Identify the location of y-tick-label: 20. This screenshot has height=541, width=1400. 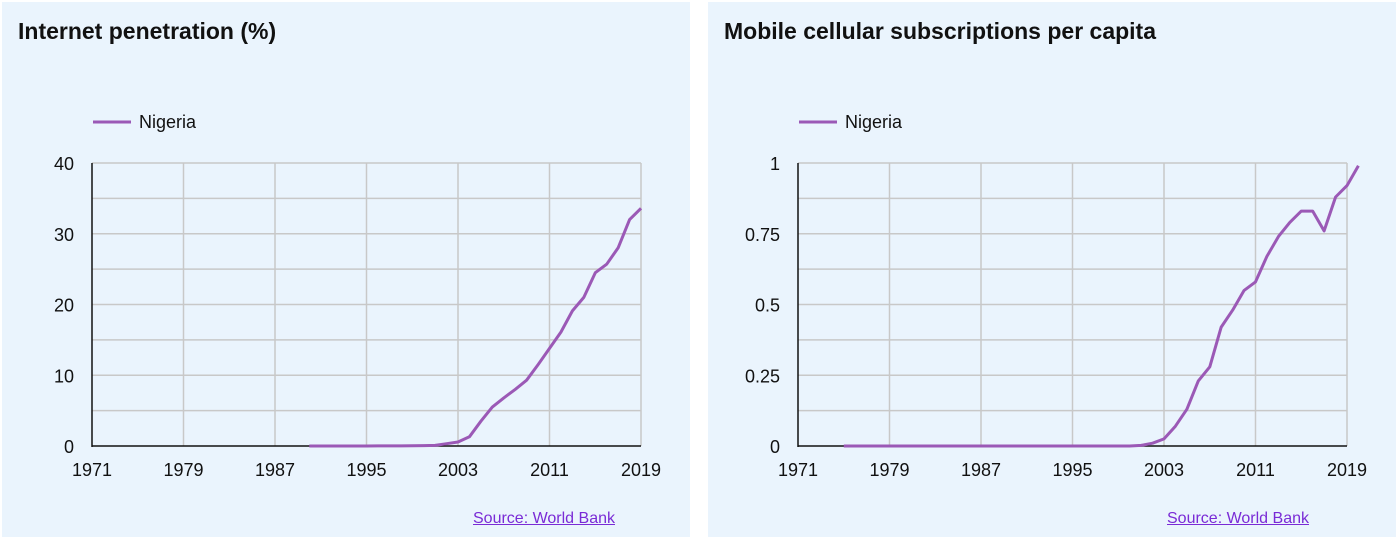
(64, 306).